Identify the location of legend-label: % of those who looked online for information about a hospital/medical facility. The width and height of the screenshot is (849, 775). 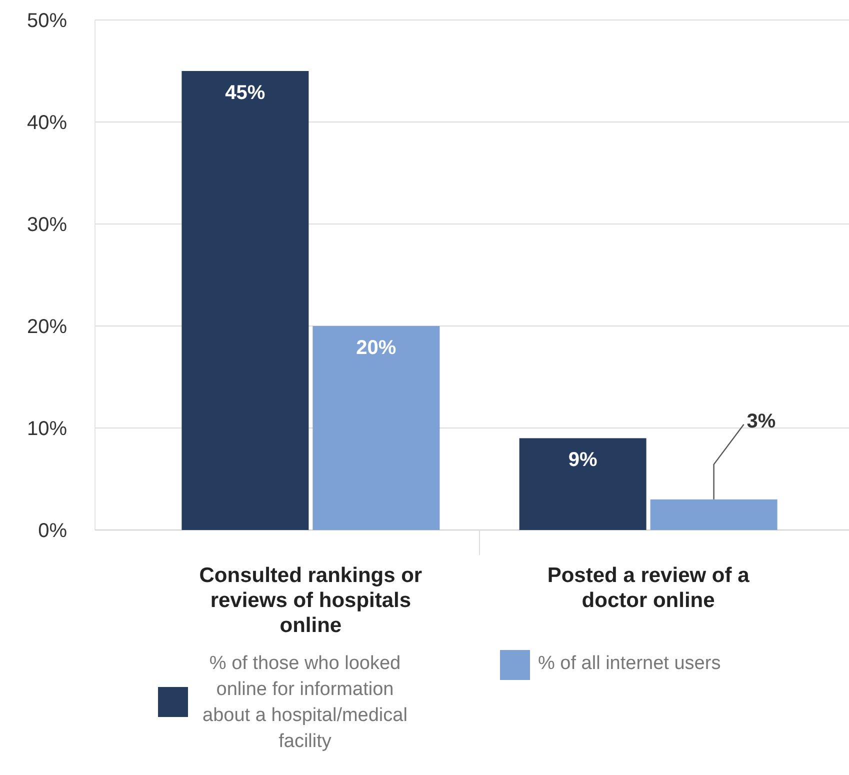
(305, 702).